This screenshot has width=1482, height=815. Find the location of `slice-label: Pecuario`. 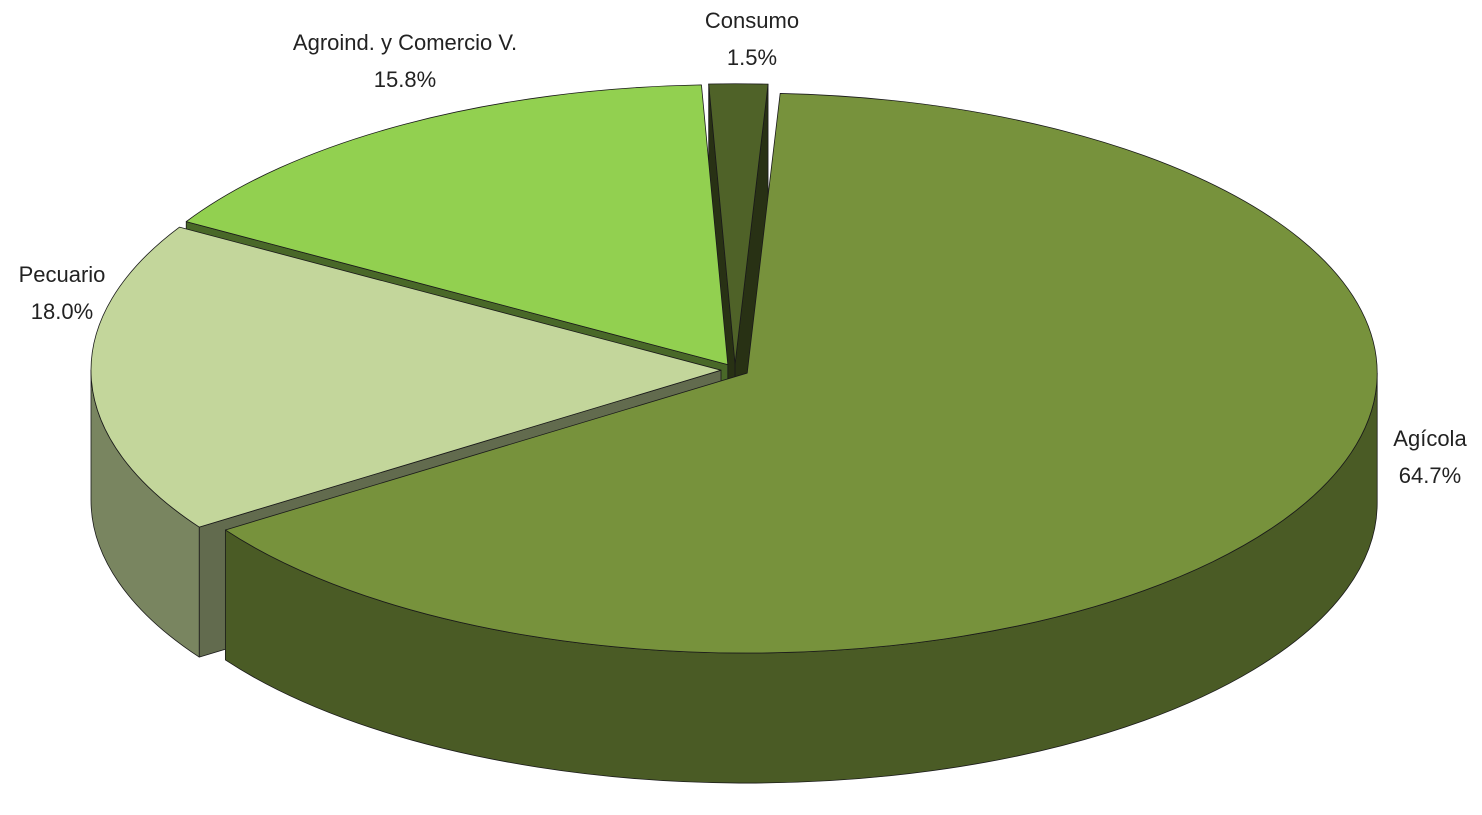

slice-label: Pecuario is located at coordinates (62, 274).